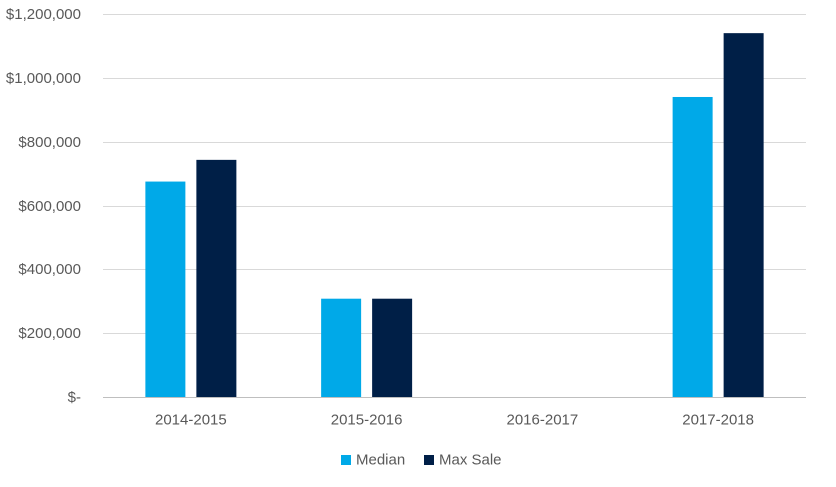 Image resolution: width=836 pixels, height=487 pixels. What do you see at coordinates (367, 420) in the screenshot?
I see `x-tick-label: 2015-2016` at bounding box center [367, 420].